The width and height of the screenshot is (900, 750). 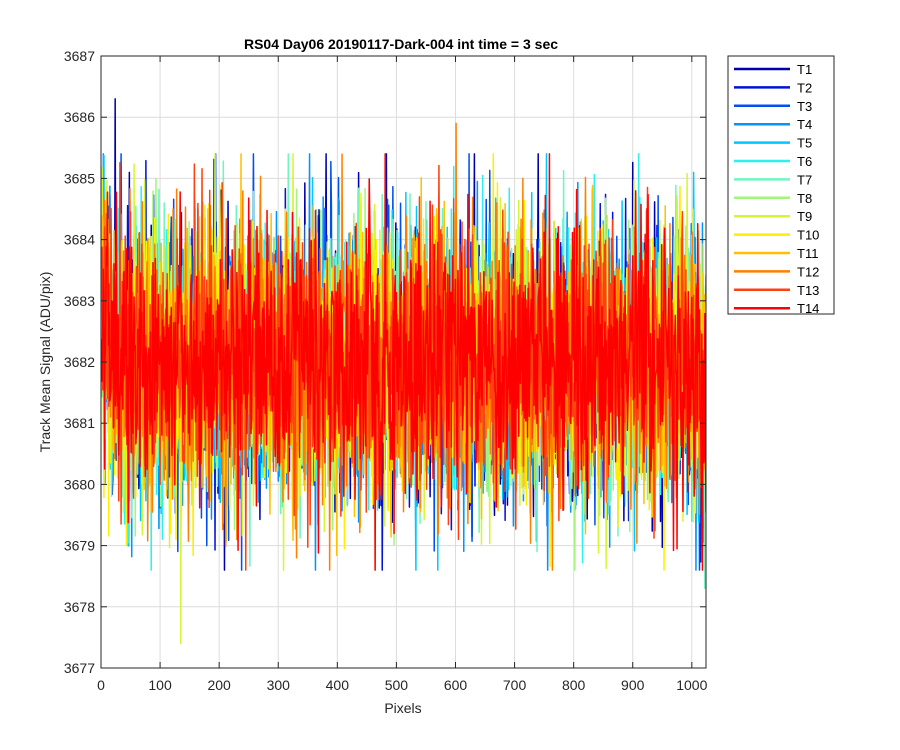 What do you see at coordinates (804, 69) in the screenshot?
I see `legend-label-t1: T1` at bounding box center [804, 69].